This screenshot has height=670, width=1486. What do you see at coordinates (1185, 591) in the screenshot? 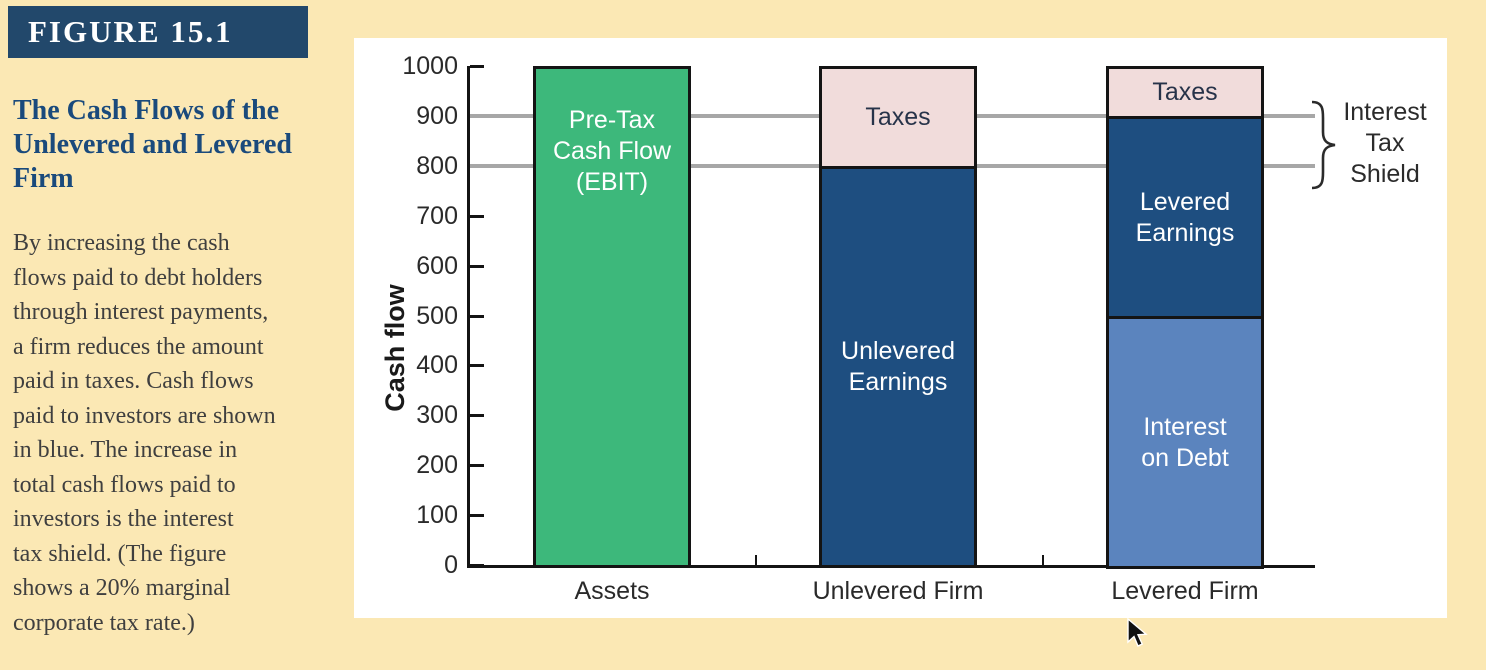
I see `category-label-levered-firm: Levered Firm` at bounding box center [1185, 591].